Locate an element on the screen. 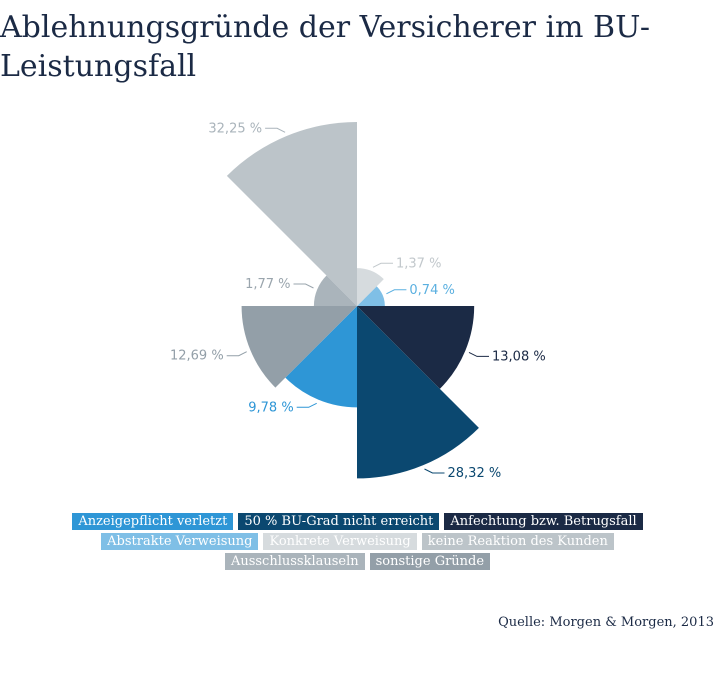 The height and width of the screenshot is (673, 715). data-label-bu-grad: 28,32 % is located at coordinates (475, 473).